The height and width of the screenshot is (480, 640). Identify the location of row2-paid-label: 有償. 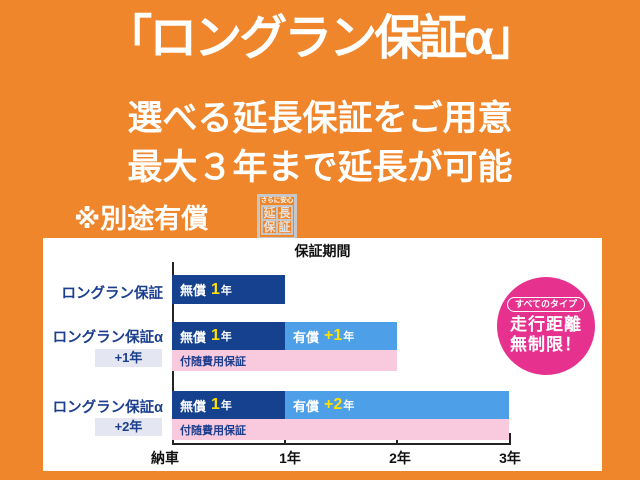
(306, 337).